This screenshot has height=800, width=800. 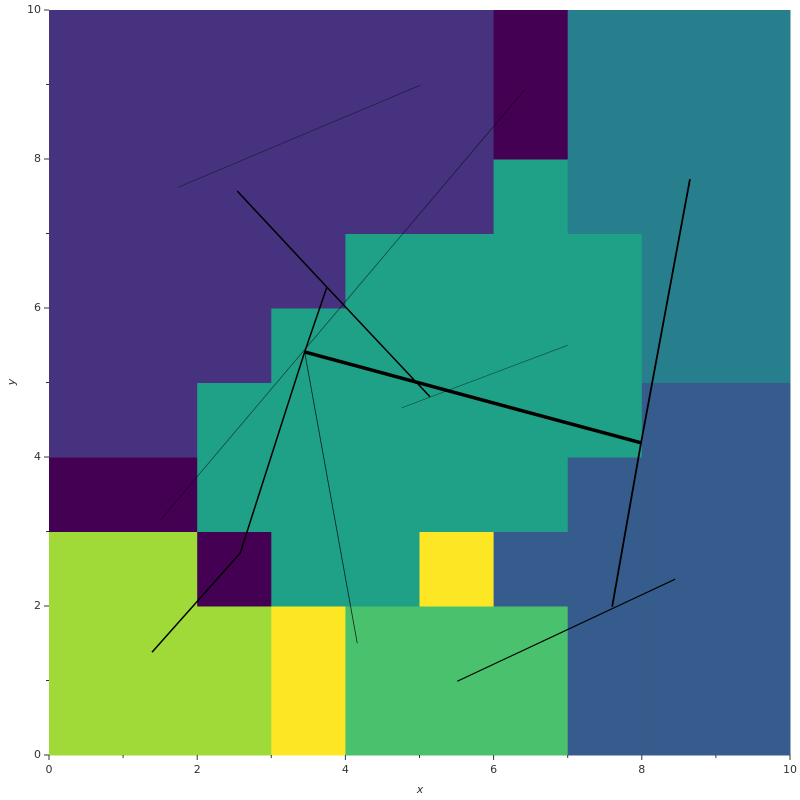 What do you see at coordinates (37, 754) in the screenshot?
I see `y-tick-label: 0` at bounding box center [37, 754].